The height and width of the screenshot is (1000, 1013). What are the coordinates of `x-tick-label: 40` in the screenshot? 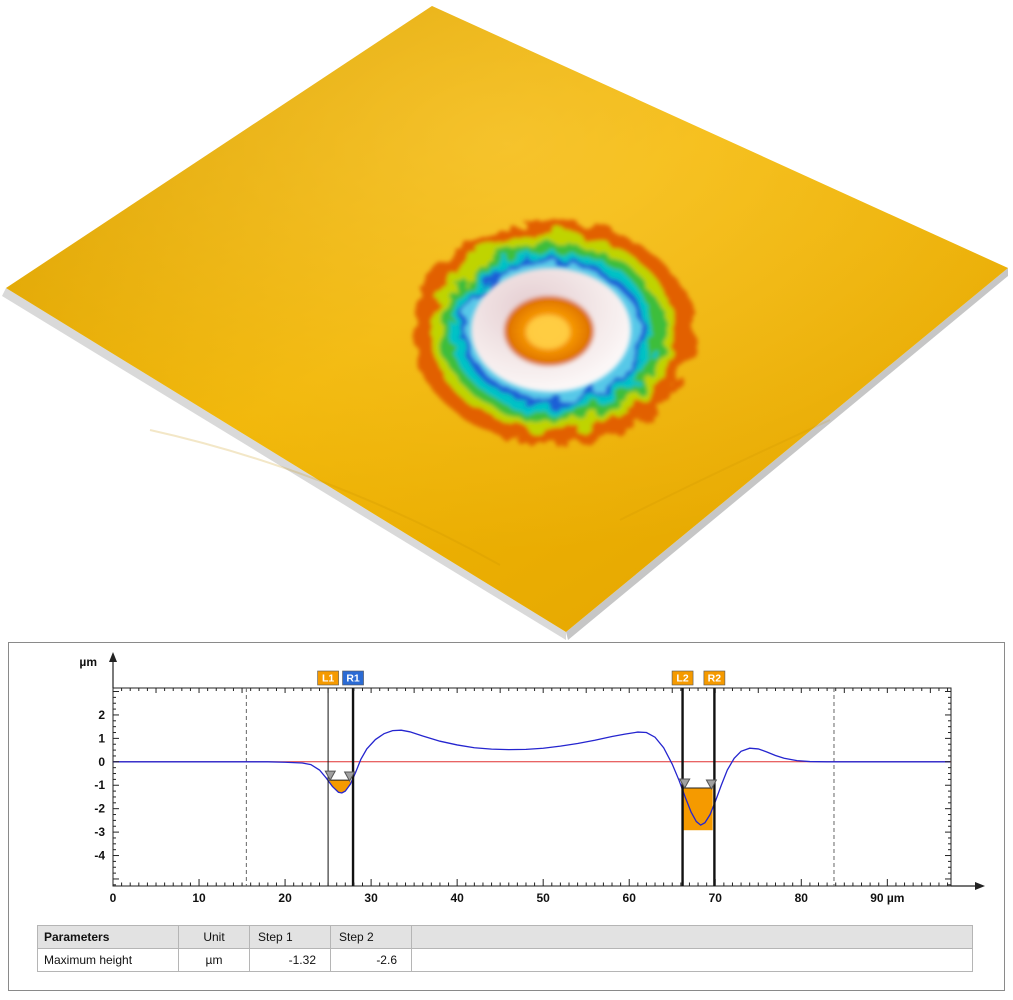 It's located at (457, 898).